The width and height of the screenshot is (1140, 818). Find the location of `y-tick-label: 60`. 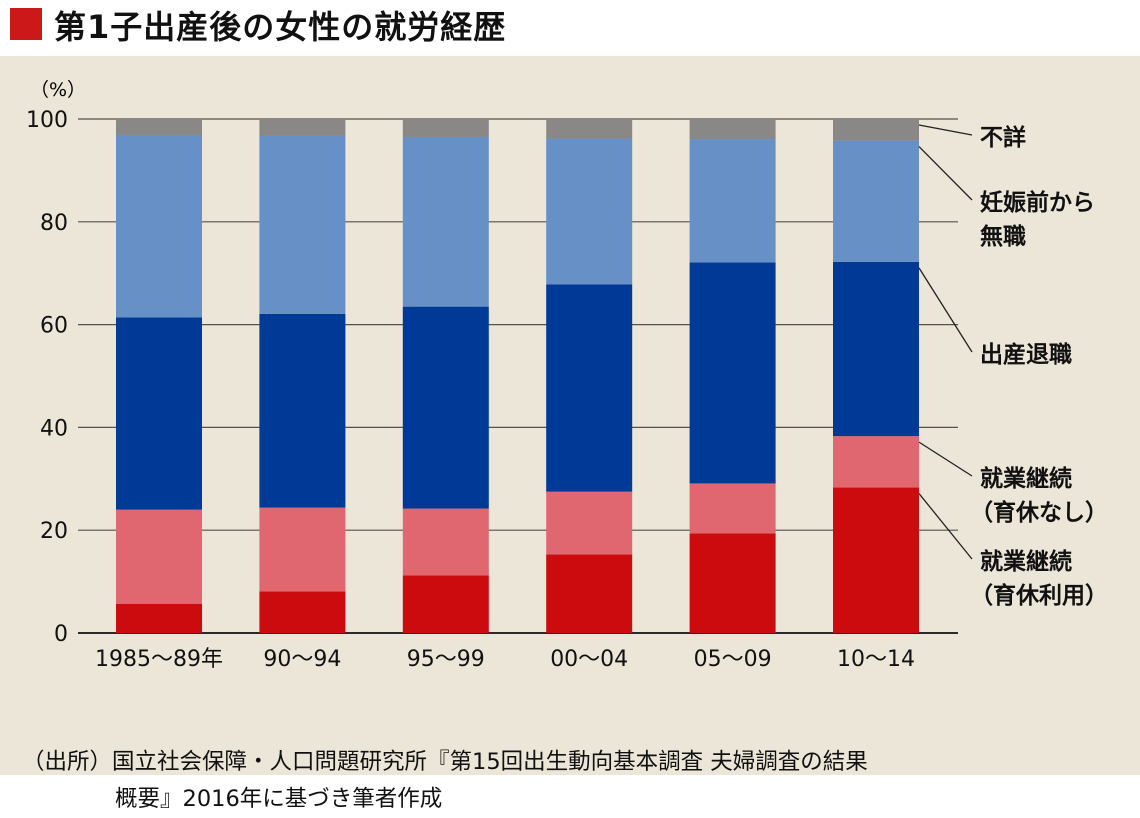

y-tick-label: 60 is located at coordinates (54, 326).